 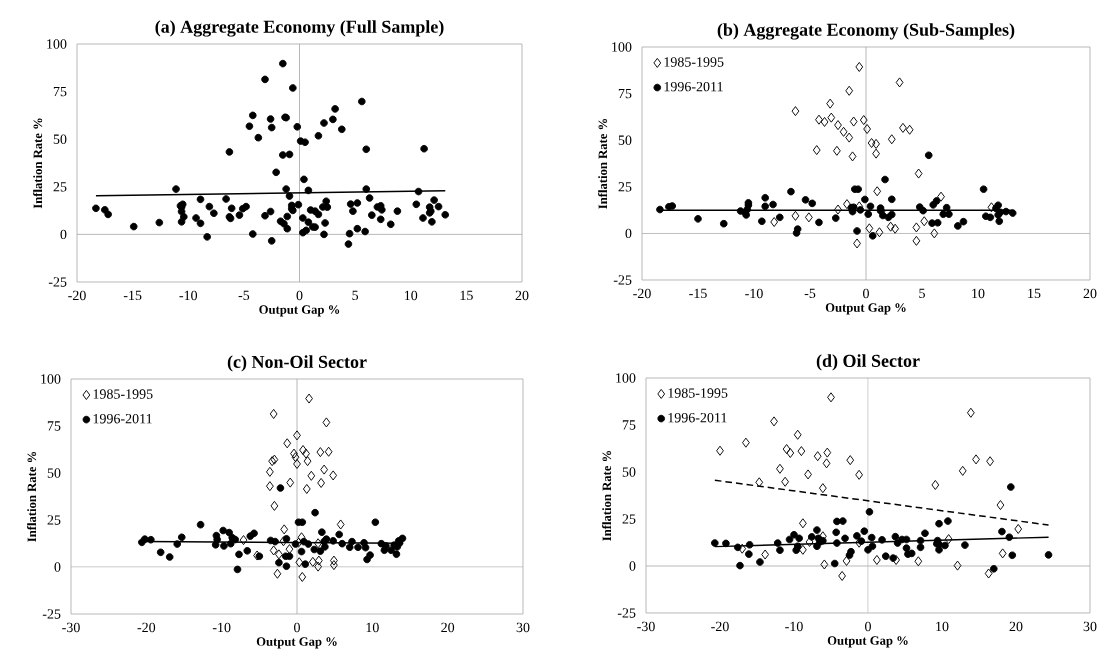 I want to click on chart-title: (b) Aggregate Economy (Sub-Samples), so click(x=866, y=31).